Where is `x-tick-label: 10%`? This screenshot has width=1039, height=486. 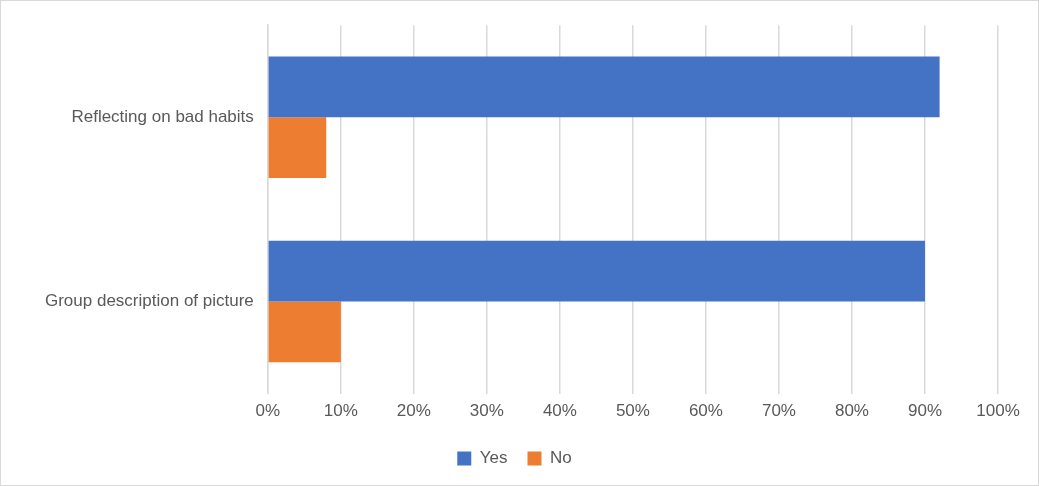
x-tick-label: 10% is located at coordinates (340, 411).